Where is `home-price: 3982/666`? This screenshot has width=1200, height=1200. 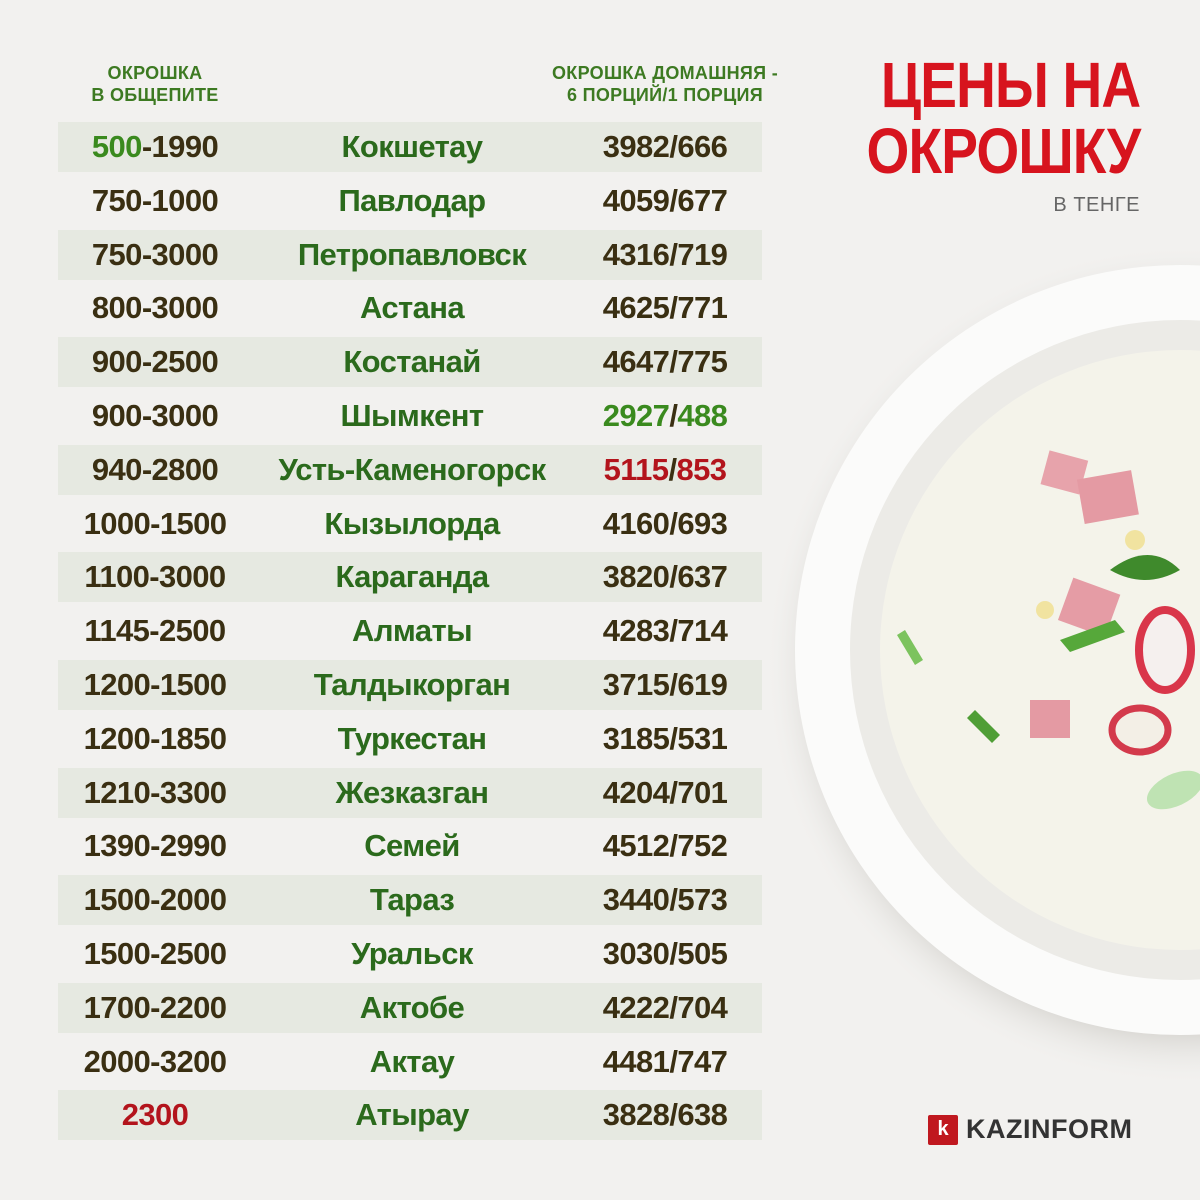 home-price: 3982/666 is located at coordinates (665, 146).